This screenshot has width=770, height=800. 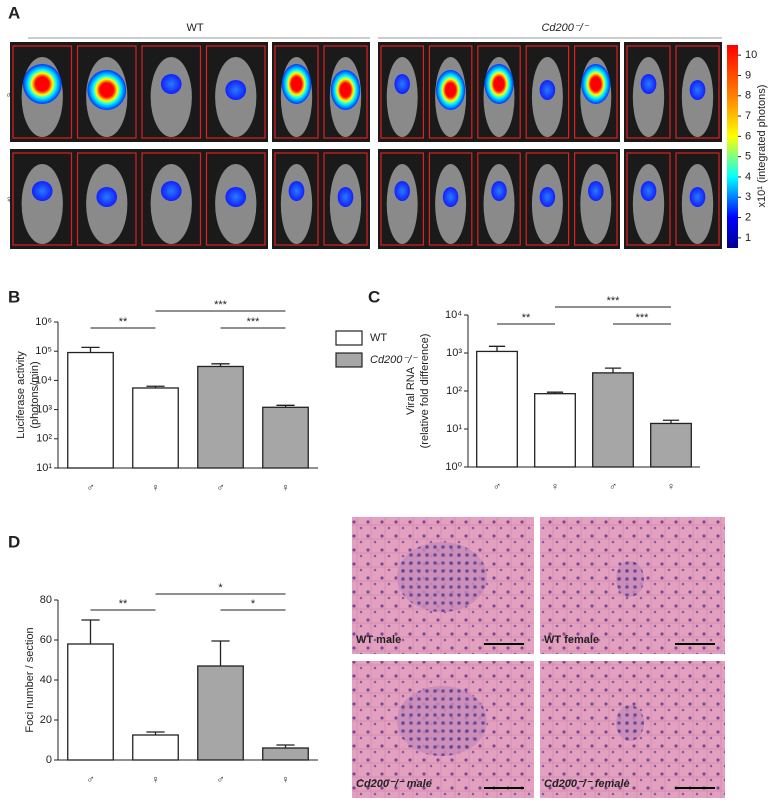 I want to click on y-axis-label: Viral RNA, so click(x=411, y=390).